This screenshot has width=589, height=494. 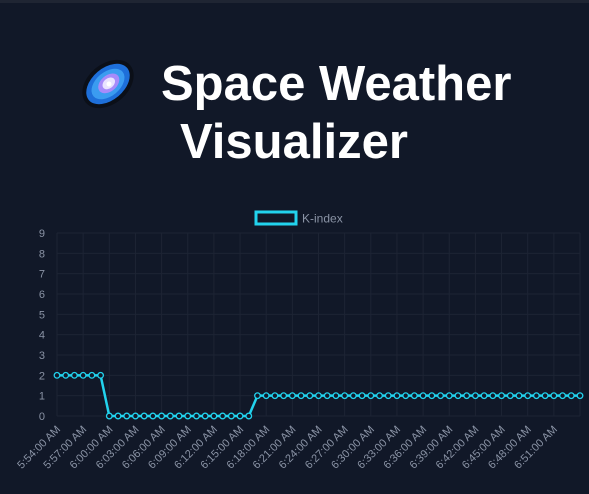 I want to click on y-tick-label: 0, so click(x=42, y=417).